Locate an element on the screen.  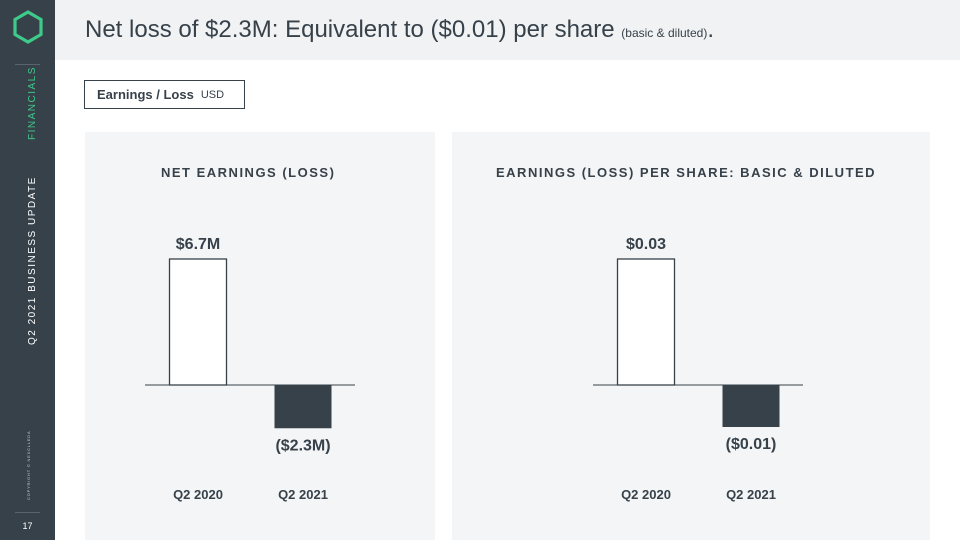
badge-label: Earnings / Loss is located at coordinates (145, 94).